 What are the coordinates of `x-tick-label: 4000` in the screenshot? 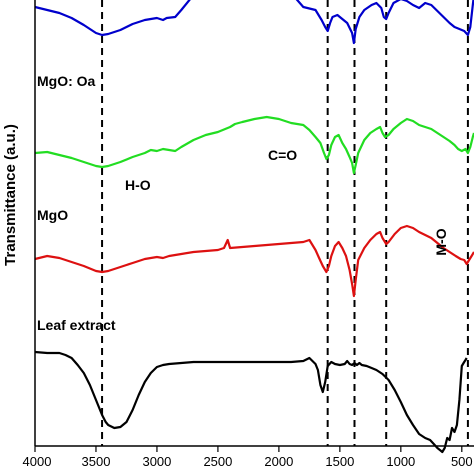 It's located at (37, 461).